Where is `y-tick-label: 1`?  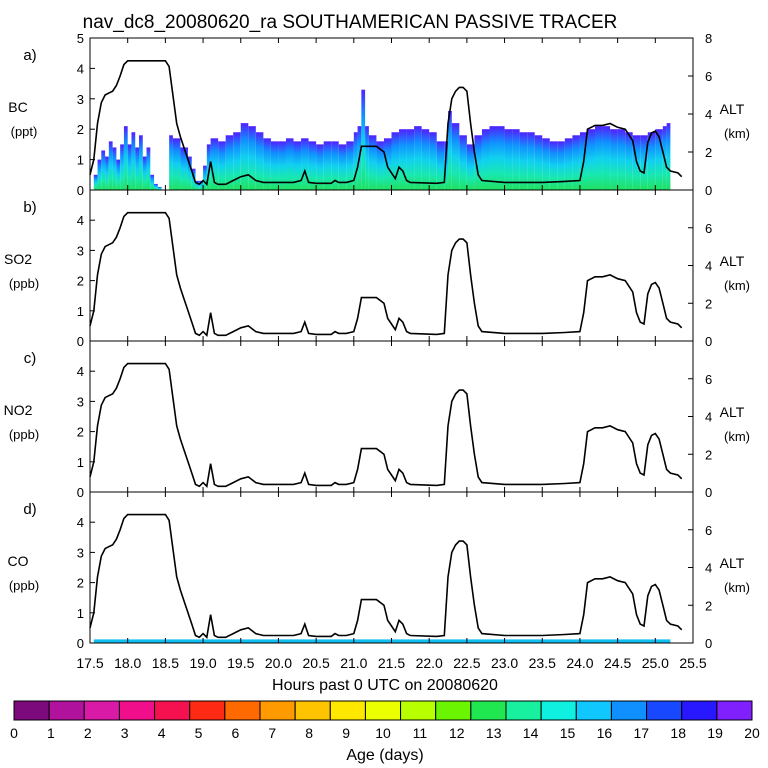
y-tick-label: 1 is located at coordinates (80, 311).